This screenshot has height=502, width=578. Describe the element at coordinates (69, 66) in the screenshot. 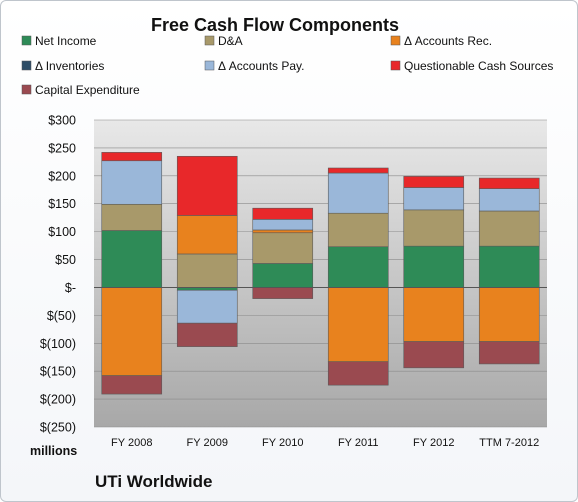

I see `legend-label-inventories: Δ Inventories` at that location.